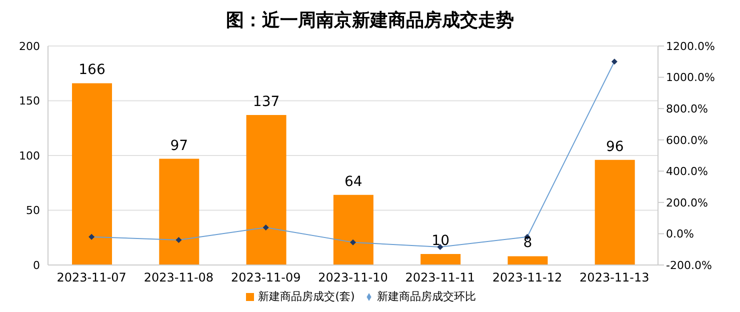  I want to click on y2-tick-label: 1000.0%, so click(690, 77).